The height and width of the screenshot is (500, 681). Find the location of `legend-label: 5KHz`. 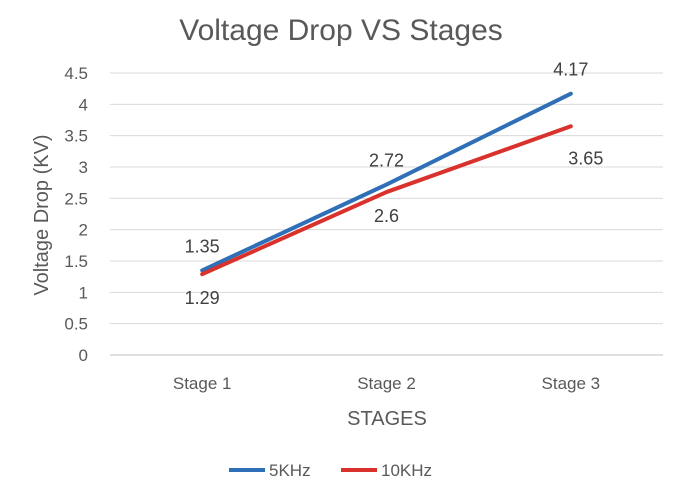

legend-label: 5KHz is located at coordinates (290, 470).